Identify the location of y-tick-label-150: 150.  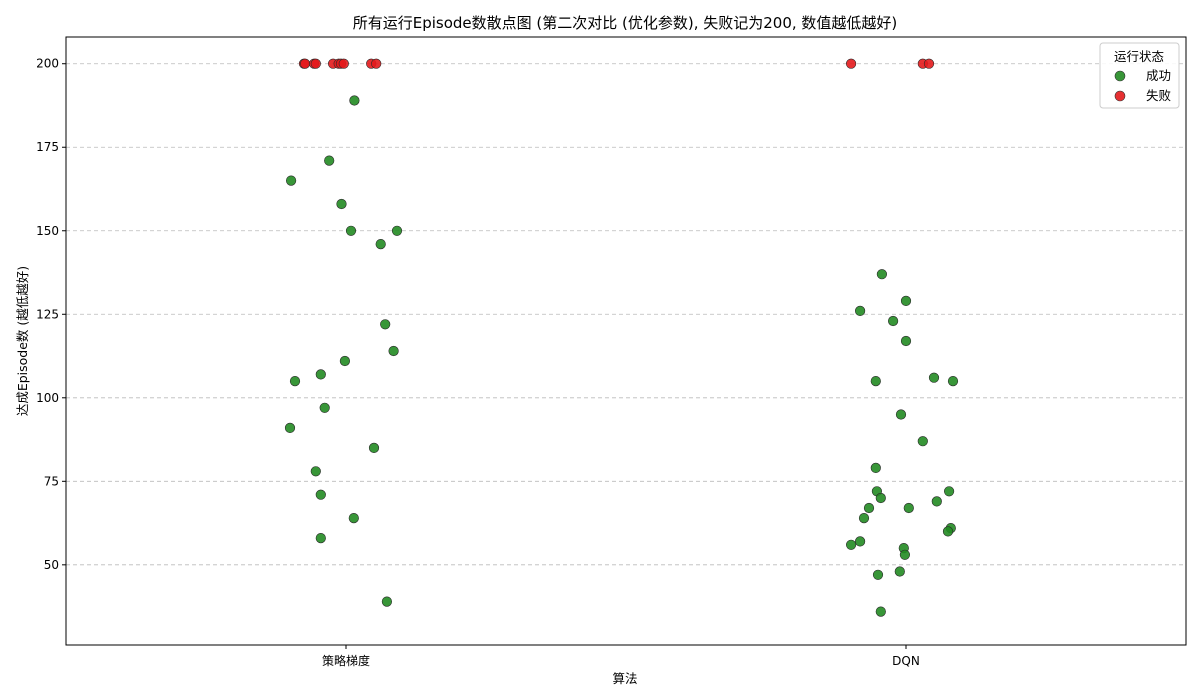
(47, 231).